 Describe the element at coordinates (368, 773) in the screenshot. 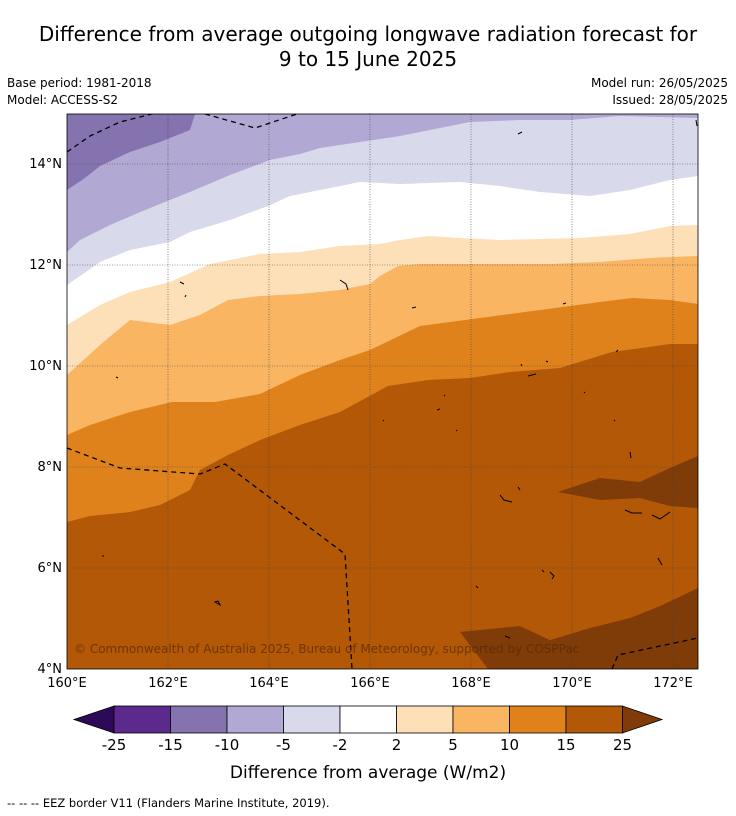

I see `colorbar-label: Difference from average (W/m2)` at that location.